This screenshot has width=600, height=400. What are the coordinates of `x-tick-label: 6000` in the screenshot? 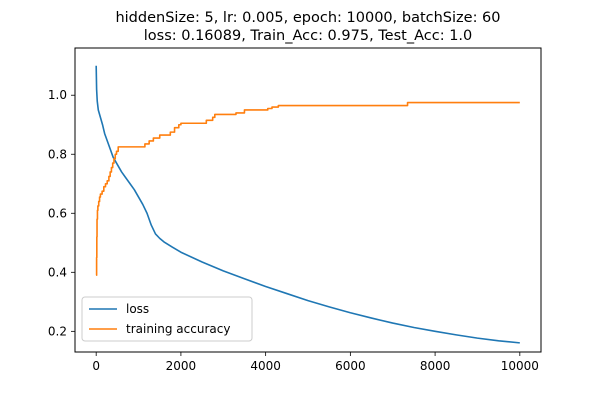 It's located at (350, 366).